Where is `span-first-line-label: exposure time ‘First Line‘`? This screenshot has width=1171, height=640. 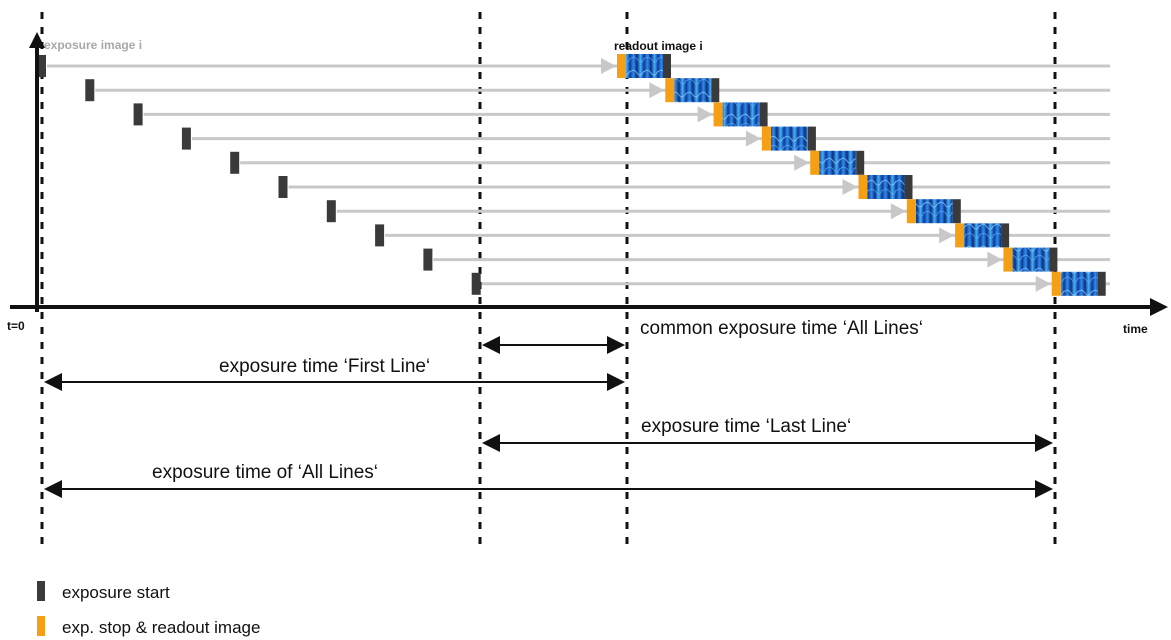
span-first-line-label: exposure time ‘First Line‘ is located at coordinates (324, 366).